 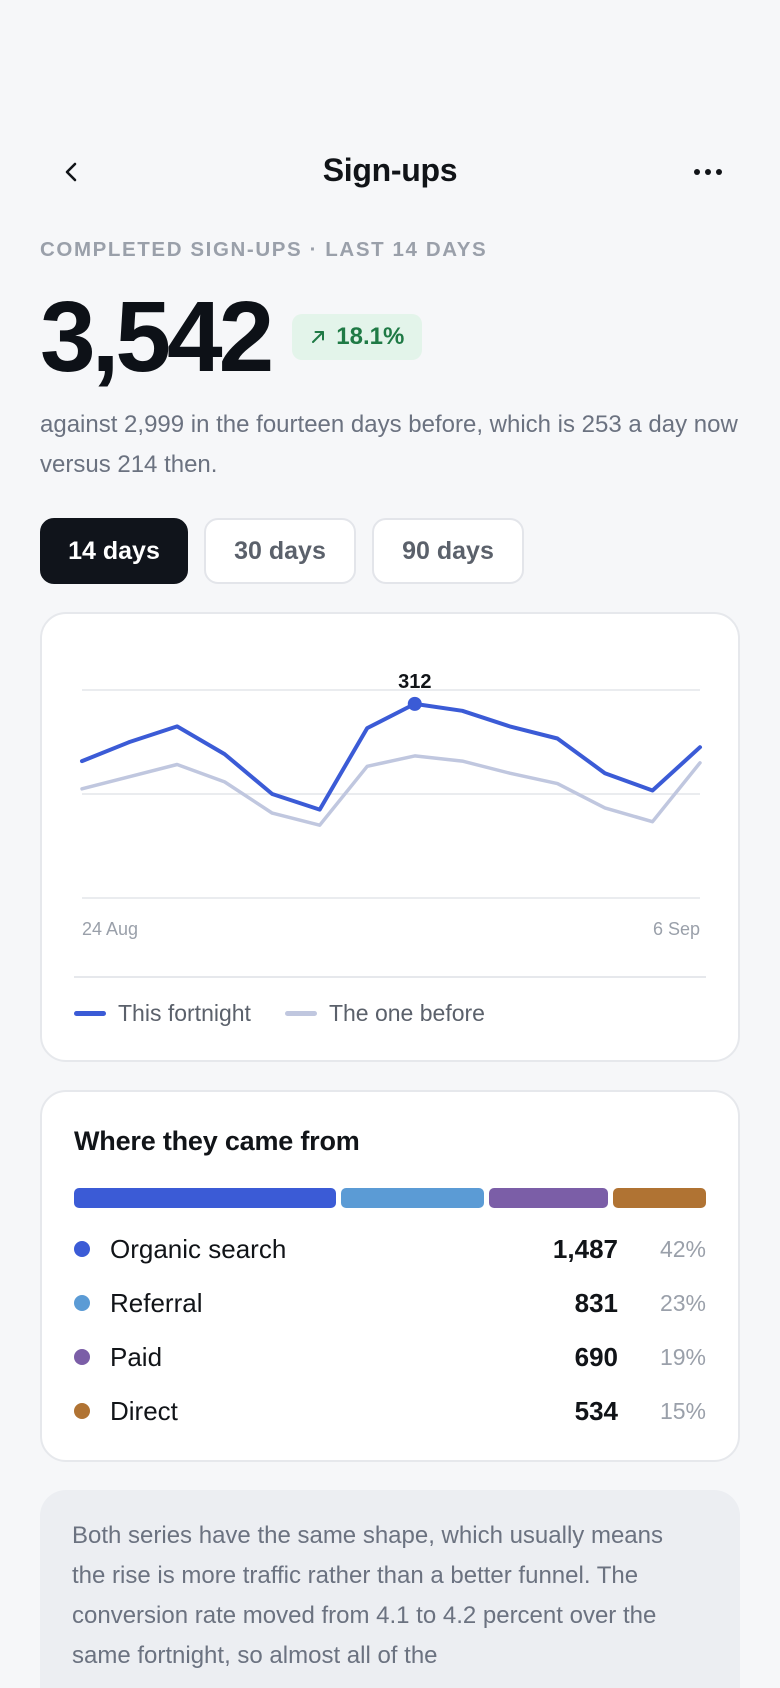 What do you see at coordinates (676, 929) in the screenshot?
I see `x-axis-end-label: 6 Sep` at bounding box center [676, 929].